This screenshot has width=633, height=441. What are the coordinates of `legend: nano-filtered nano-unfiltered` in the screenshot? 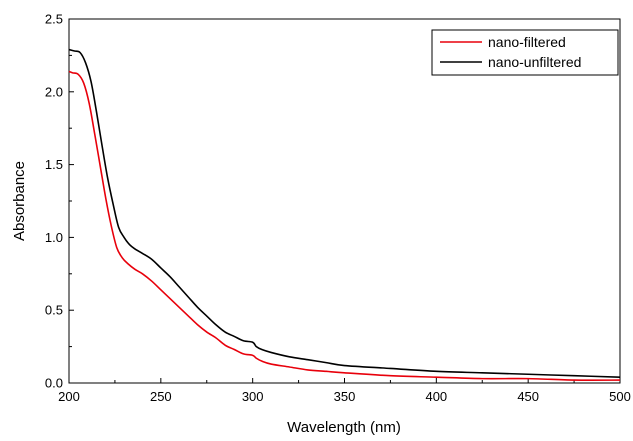 It's located at (525, 52).